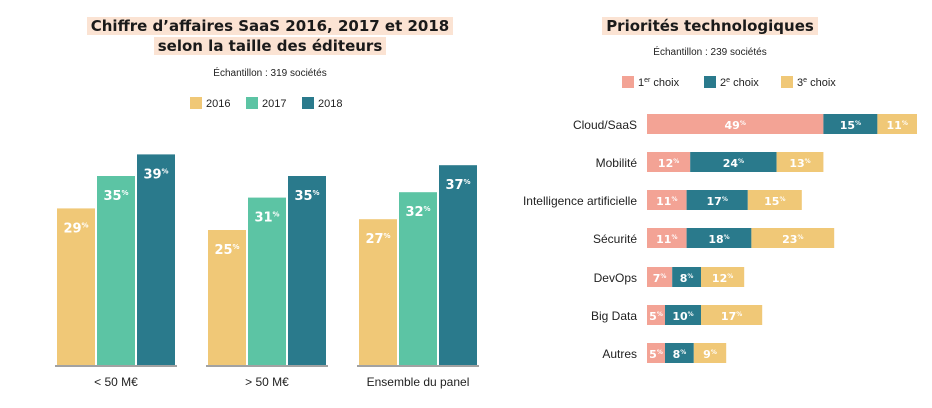  What do you see at coordinates (267, 382) in the screenshot?
I see `category-label-1: > 50 M€` at bounding box center [267, 382].